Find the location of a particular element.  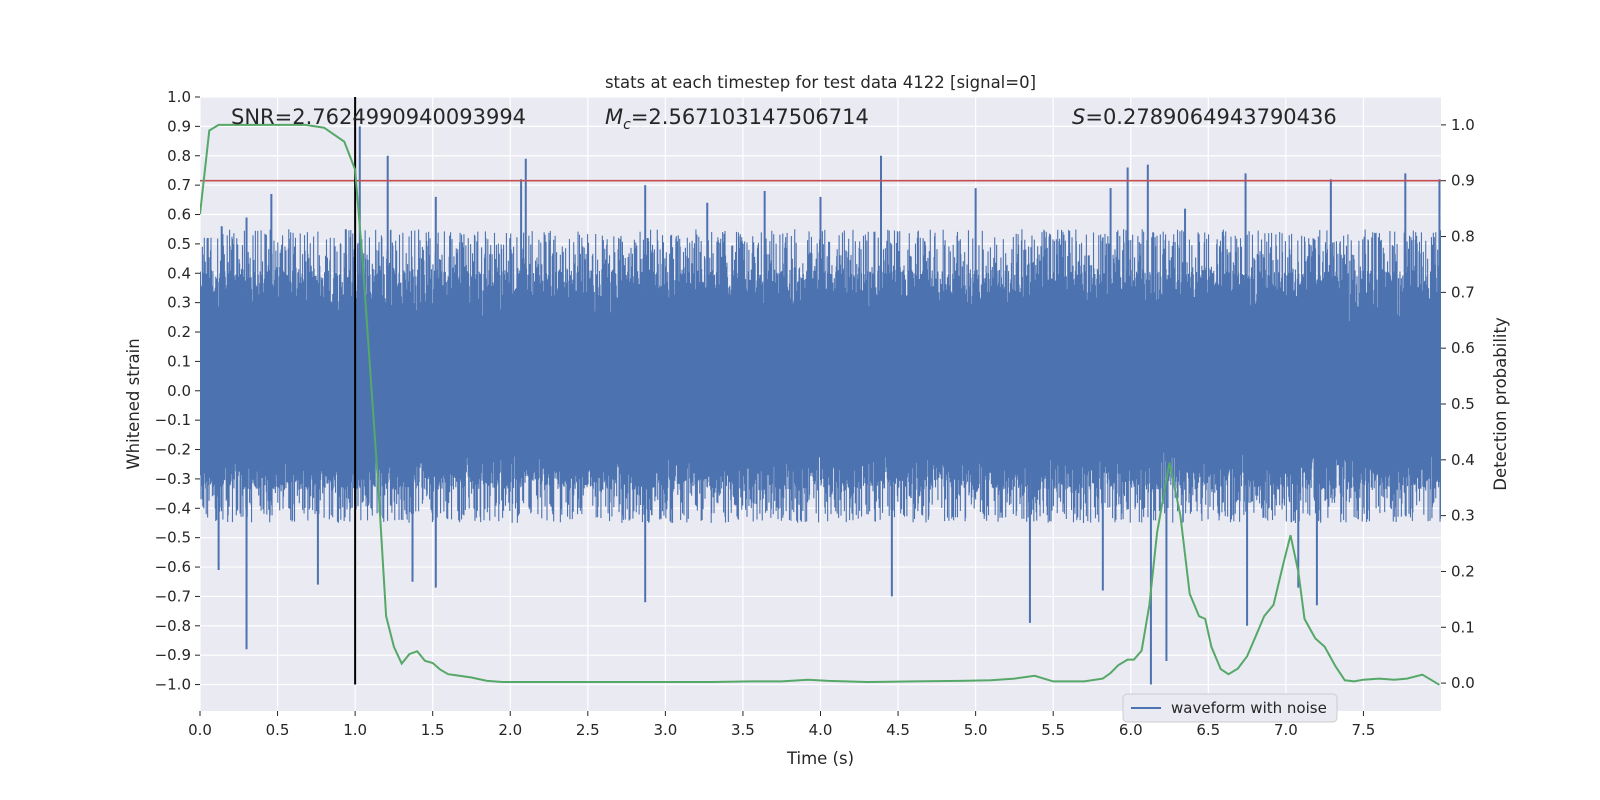

chirp-mass-value: =2.567103147506714 is located at coordinates (750, 117).